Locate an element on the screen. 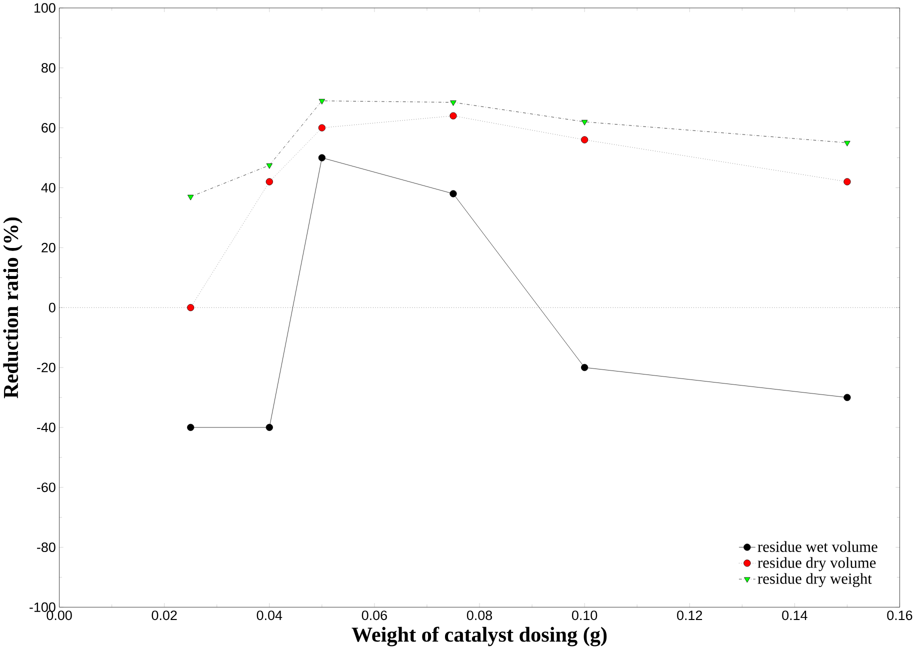  y-tick-label: 40 is located at coordinates (48, 187).